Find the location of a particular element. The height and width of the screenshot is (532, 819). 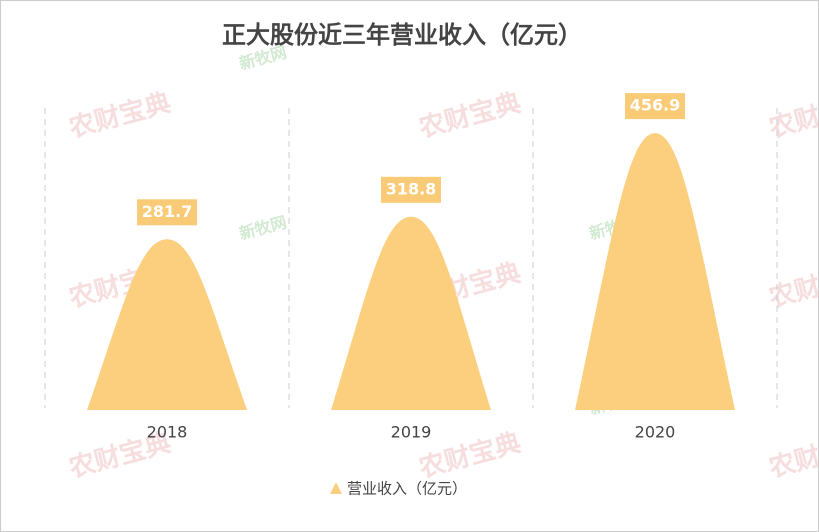

value-label: 281.7 is located at coordinates (167, 211).